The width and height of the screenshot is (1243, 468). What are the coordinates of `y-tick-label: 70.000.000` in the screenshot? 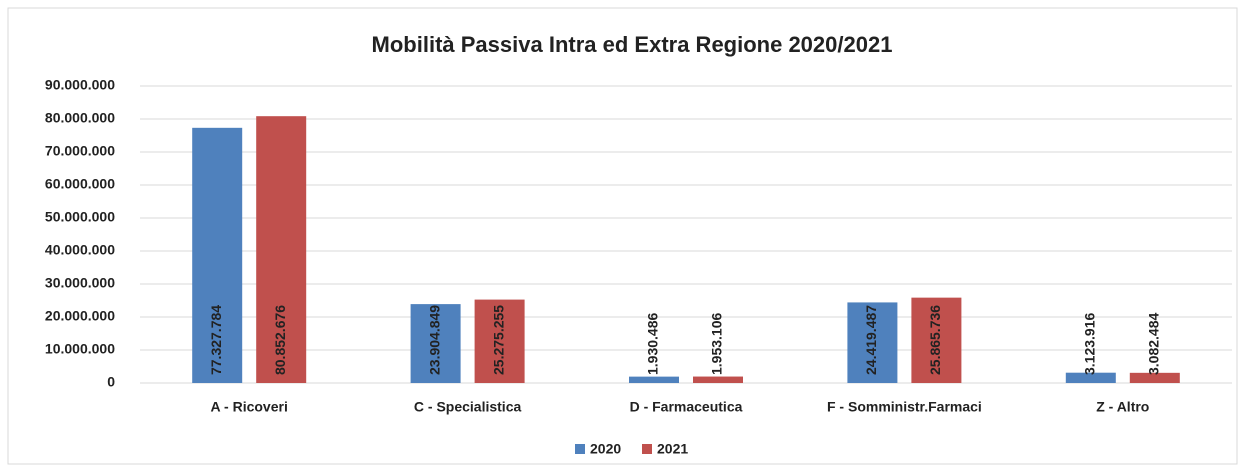 It's located at (80, 151).